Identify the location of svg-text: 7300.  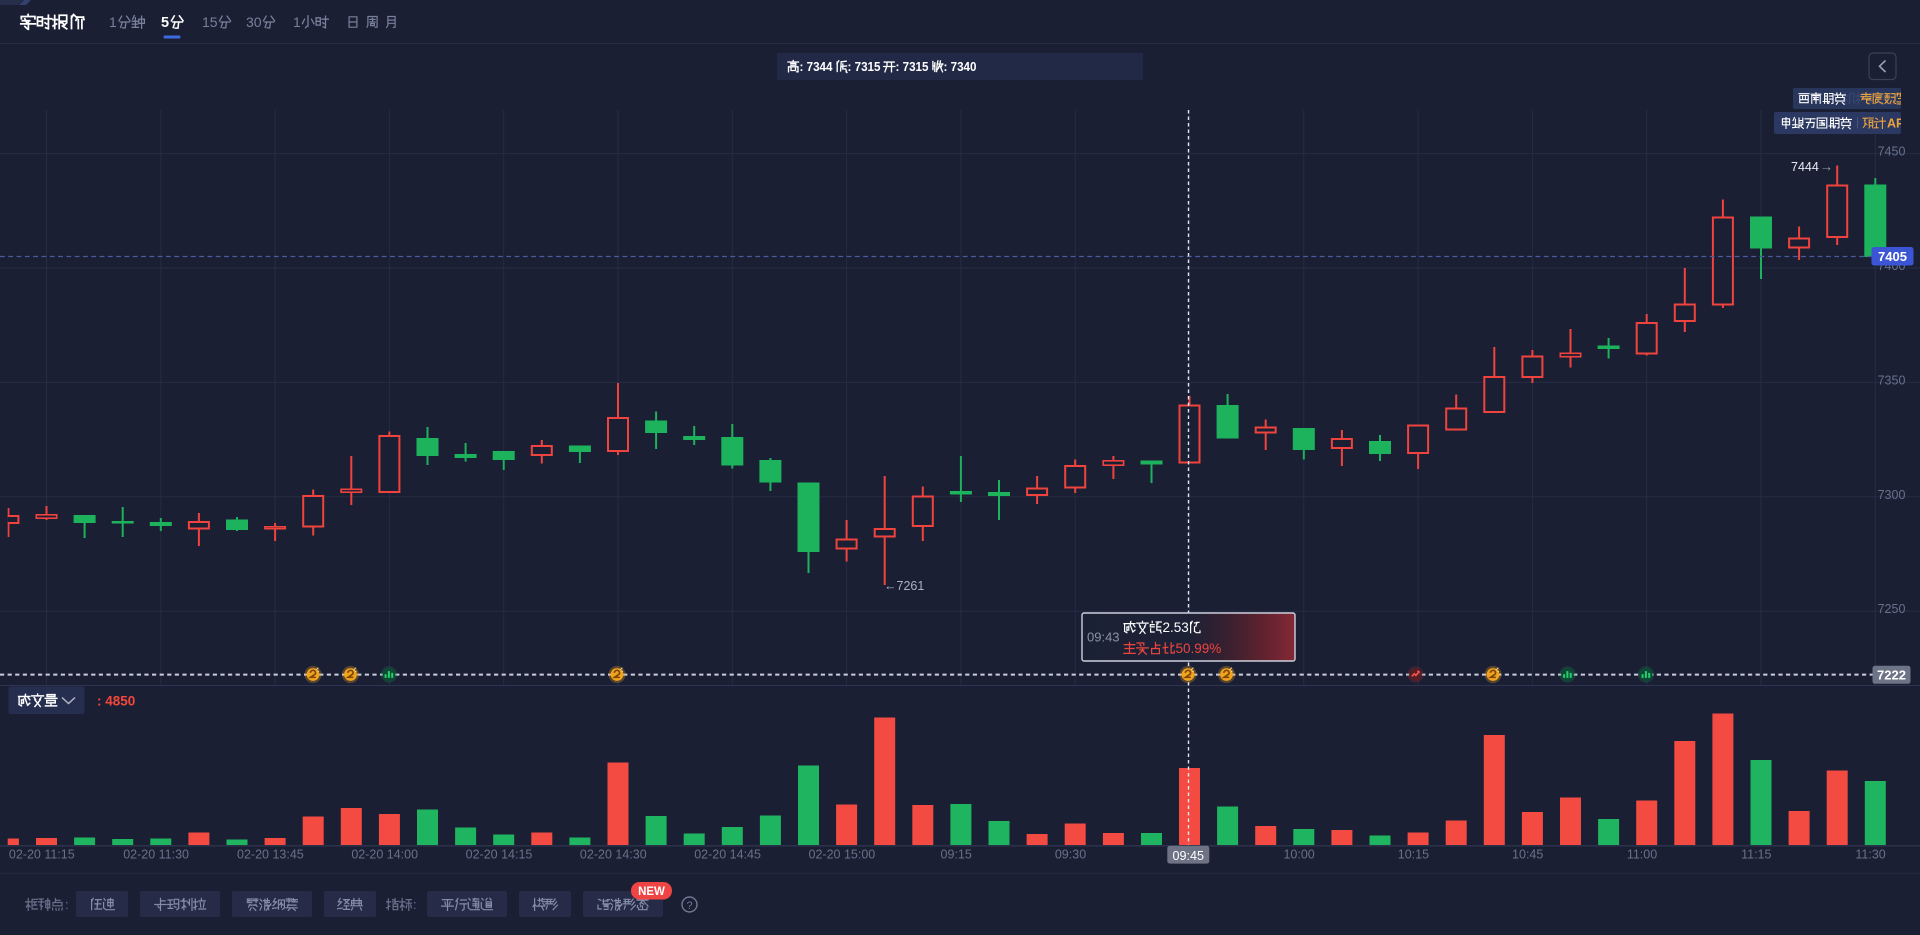
(1892, 495).